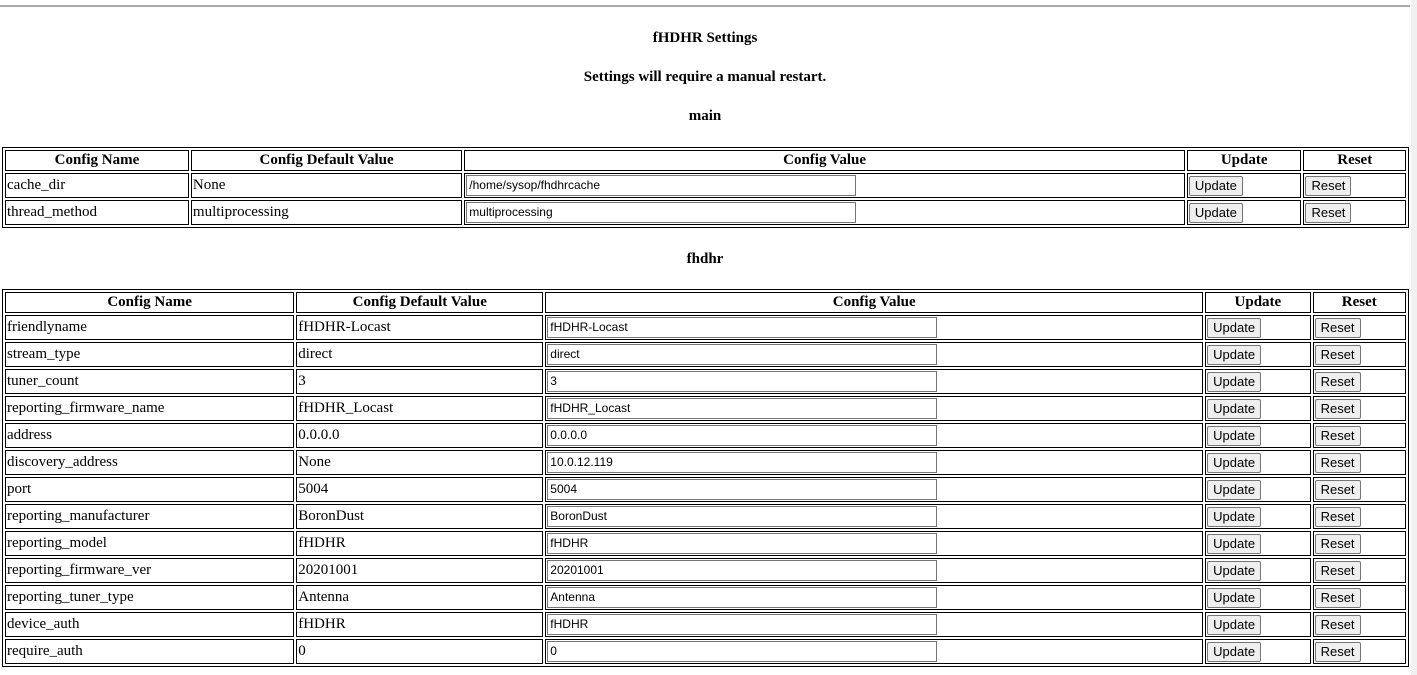 This screenshot has height=675, width=1417. Describe the element at coordinates (420, 516) in the screenshot. I see `config-default: BoronDust` at that location.